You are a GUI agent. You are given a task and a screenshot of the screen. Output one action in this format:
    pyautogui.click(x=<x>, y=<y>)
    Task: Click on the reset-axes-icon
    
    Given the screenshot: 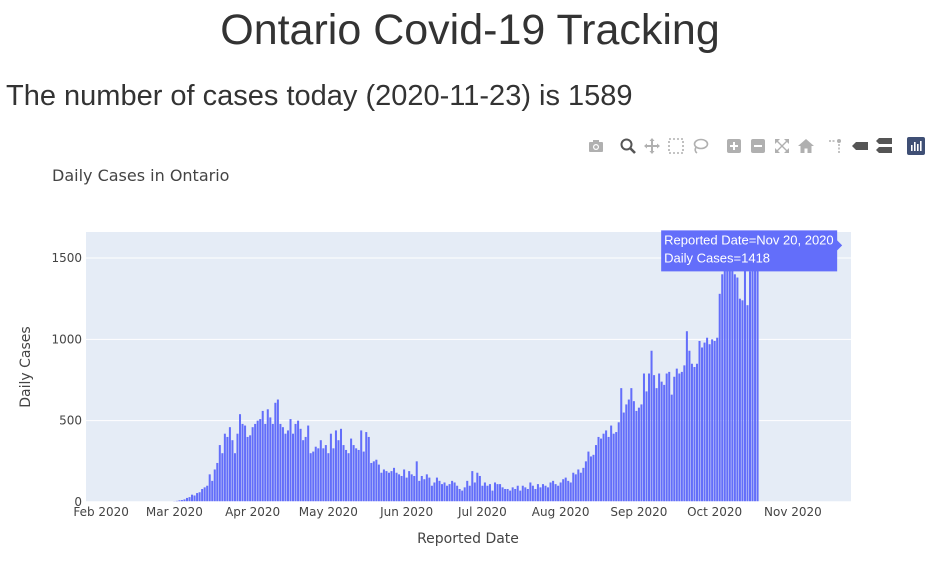 What is the action you would take?
    pyautogui.click(x=806, y=146)
    